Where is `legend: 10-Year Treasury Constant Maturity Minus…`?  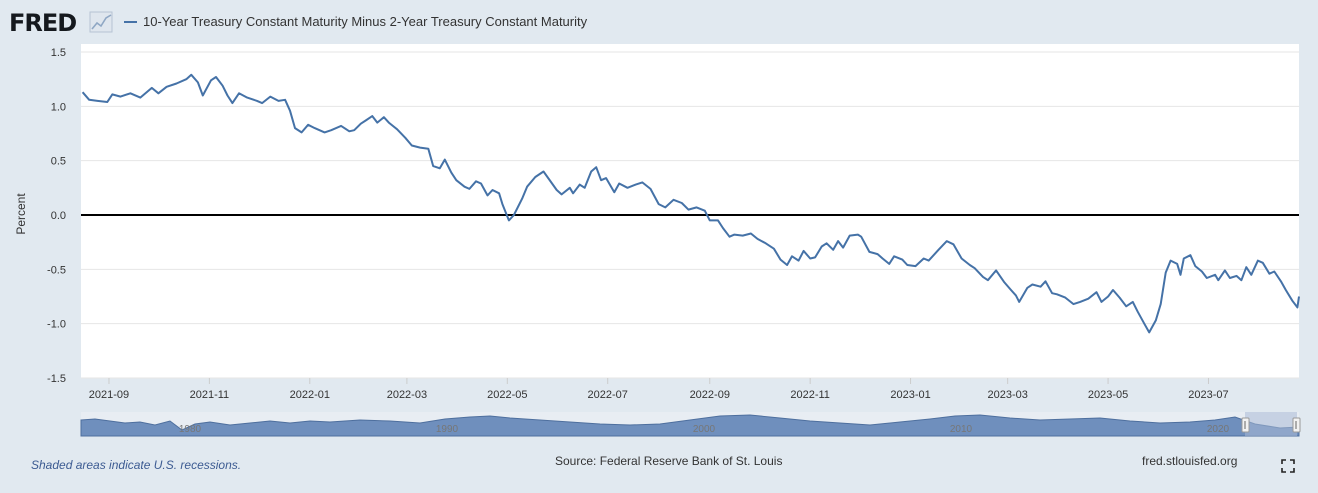 legend: 10-Year Treasury Constant Maturity Minus… is located at coordinates (356, 21).